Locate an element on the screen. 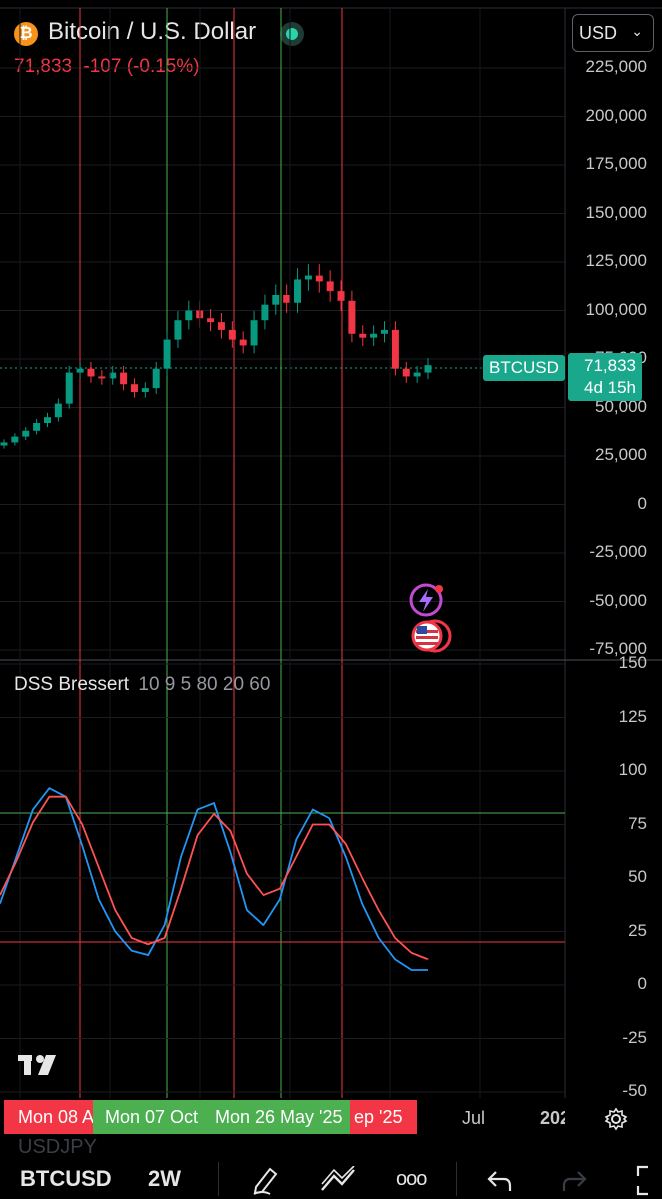 The height and width of the screenshot is (1199, 662). price-axis-label: 225,000 is located at coordinates (616, 66).